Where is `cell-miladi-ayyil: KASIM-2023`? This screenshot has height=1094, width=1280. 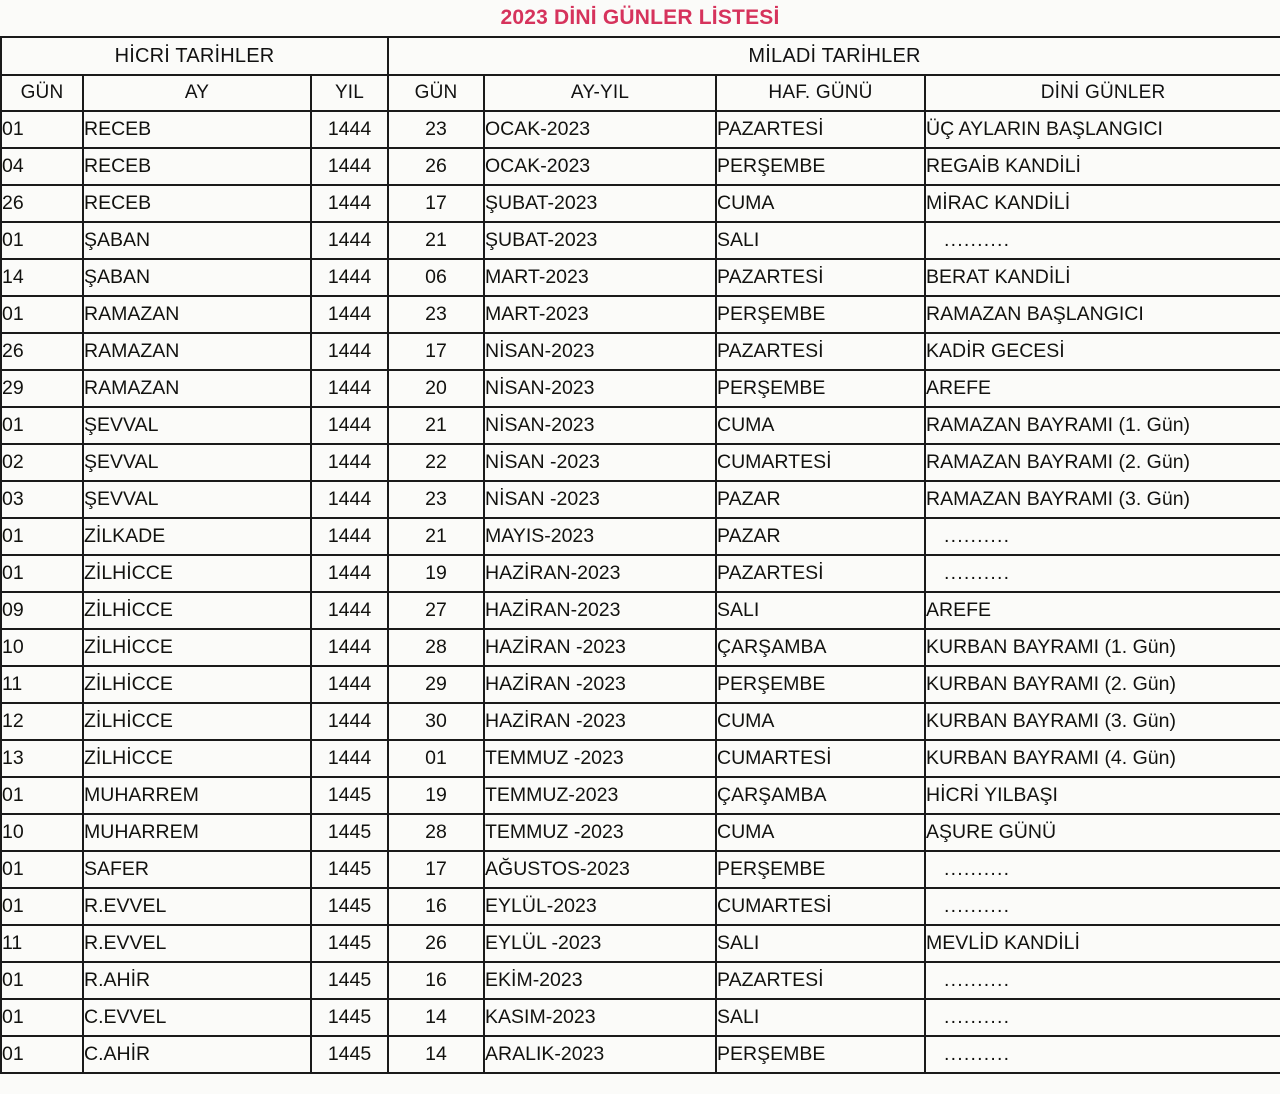 cell-miladi-ayyil: KASIM-2023 is located at coordinates (600, 1017).